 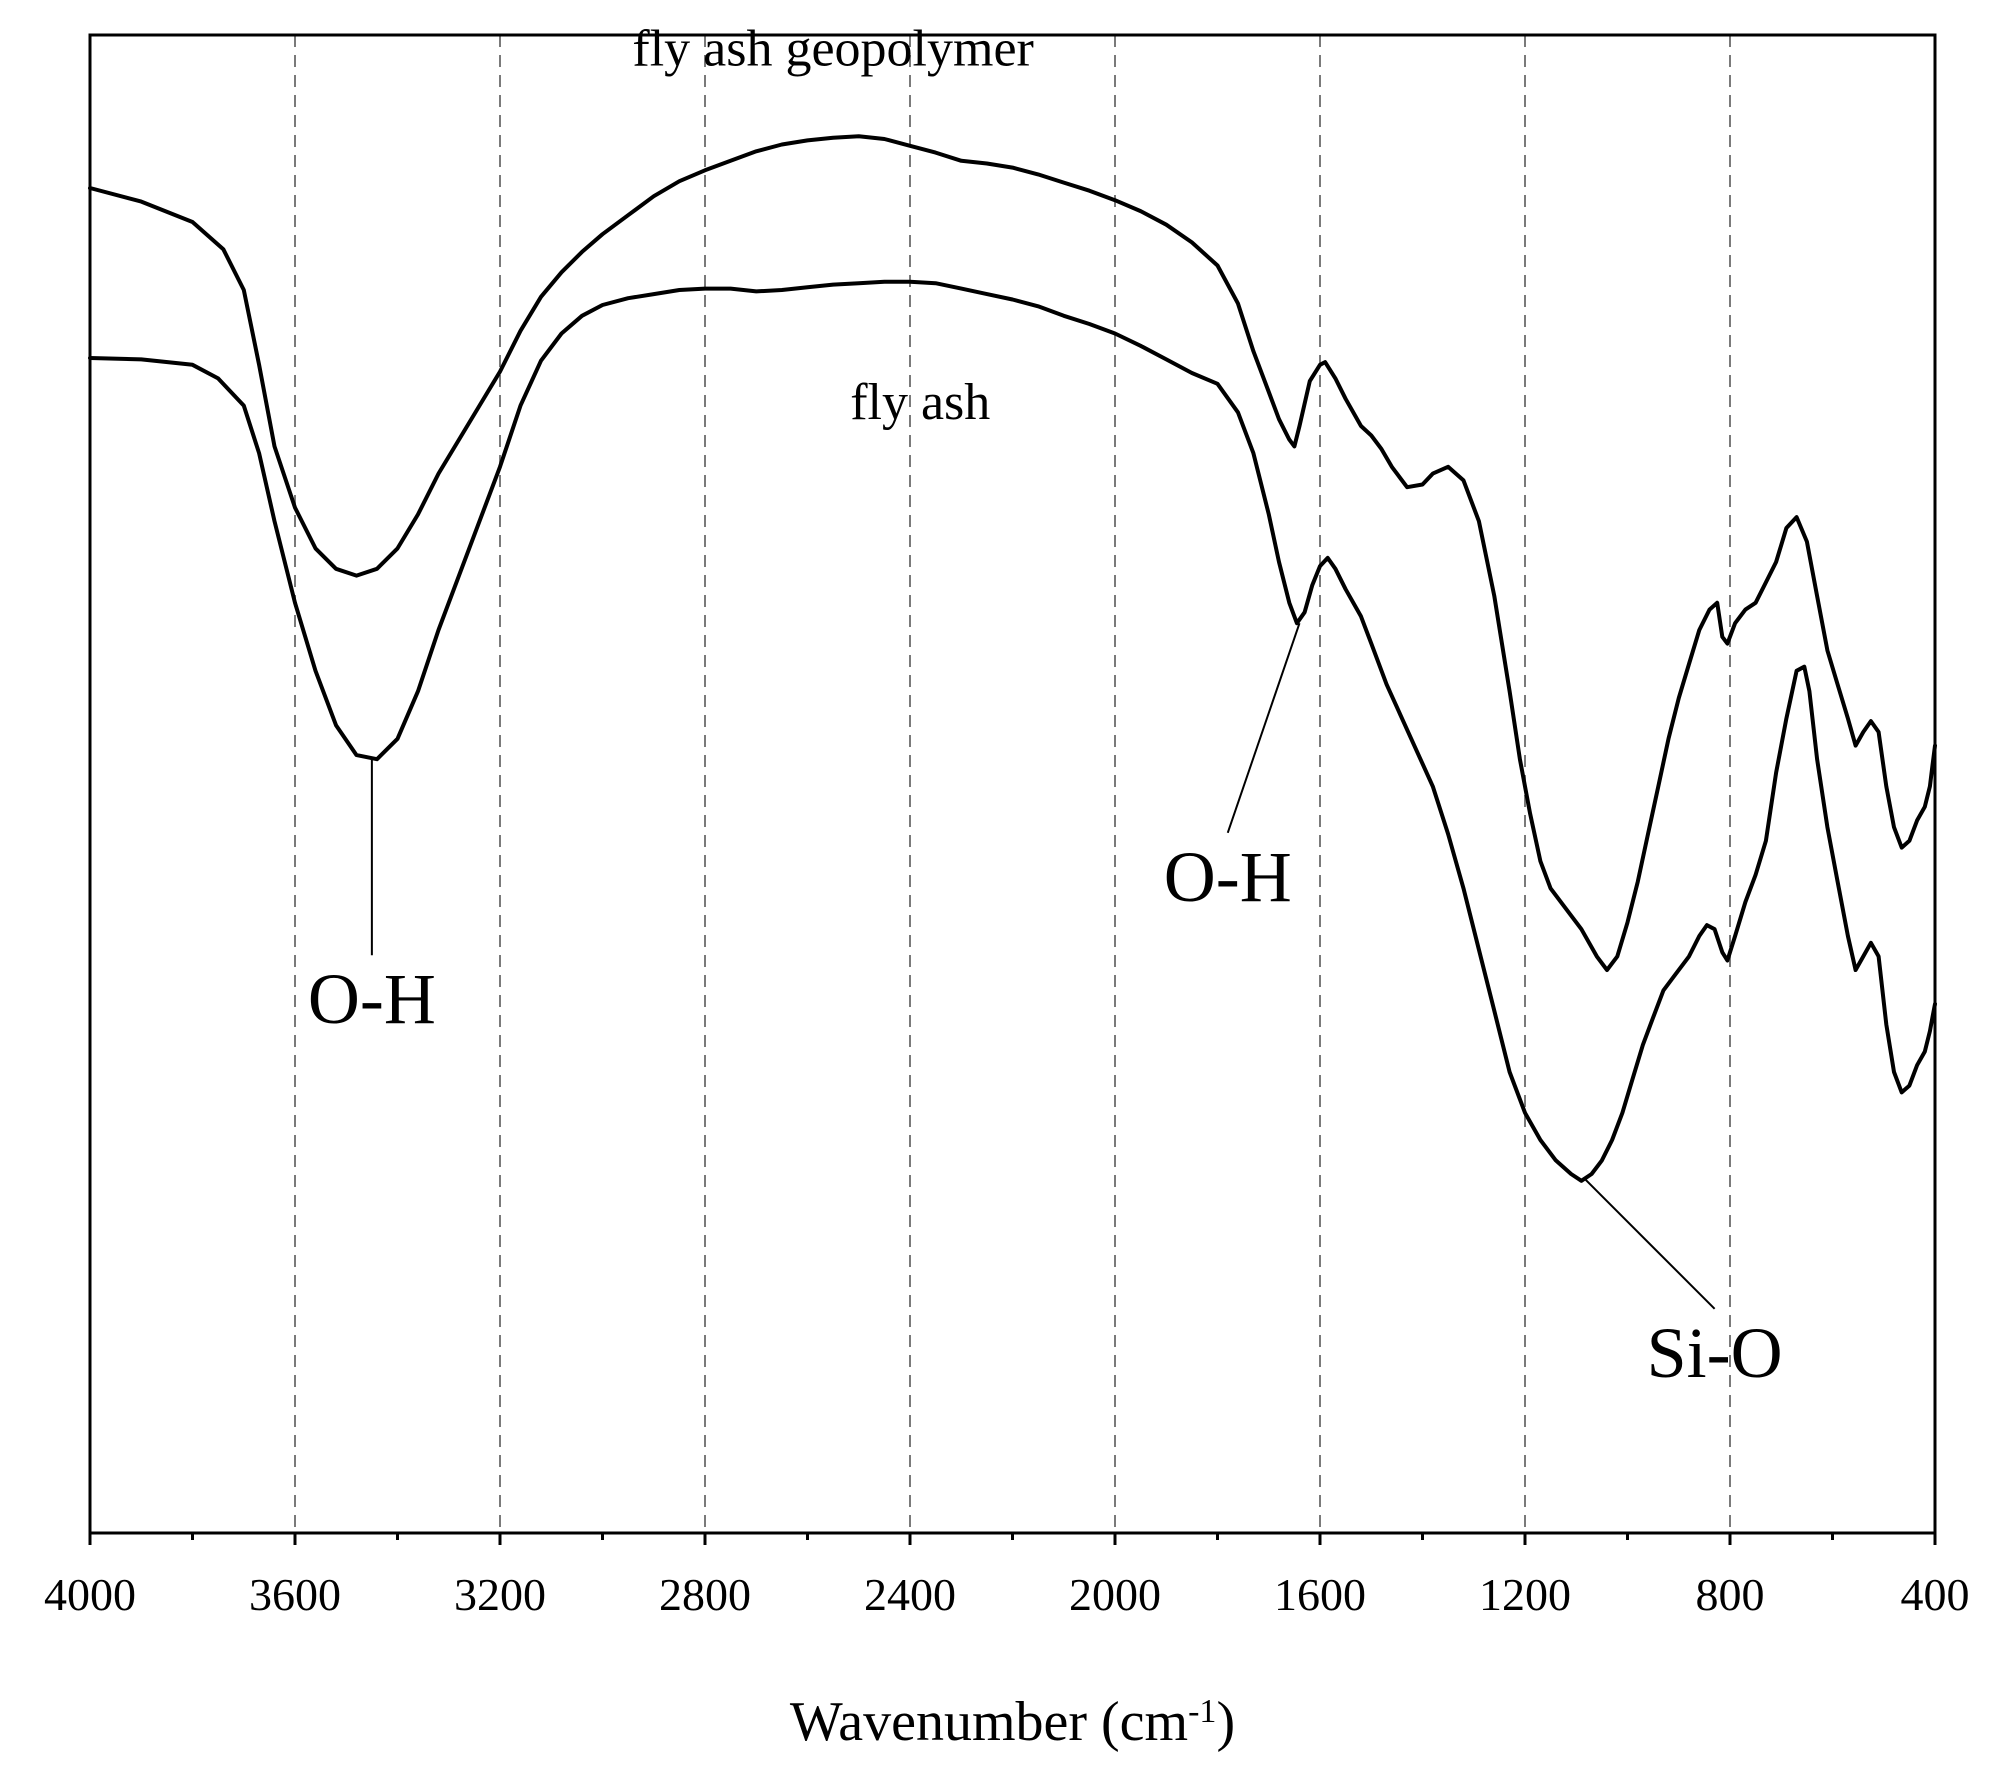 What do you see at coordinates (90, 1594) in the screenshot?
I see `x-tick-label-4000: 4000` at bounding box center [90, 1594].